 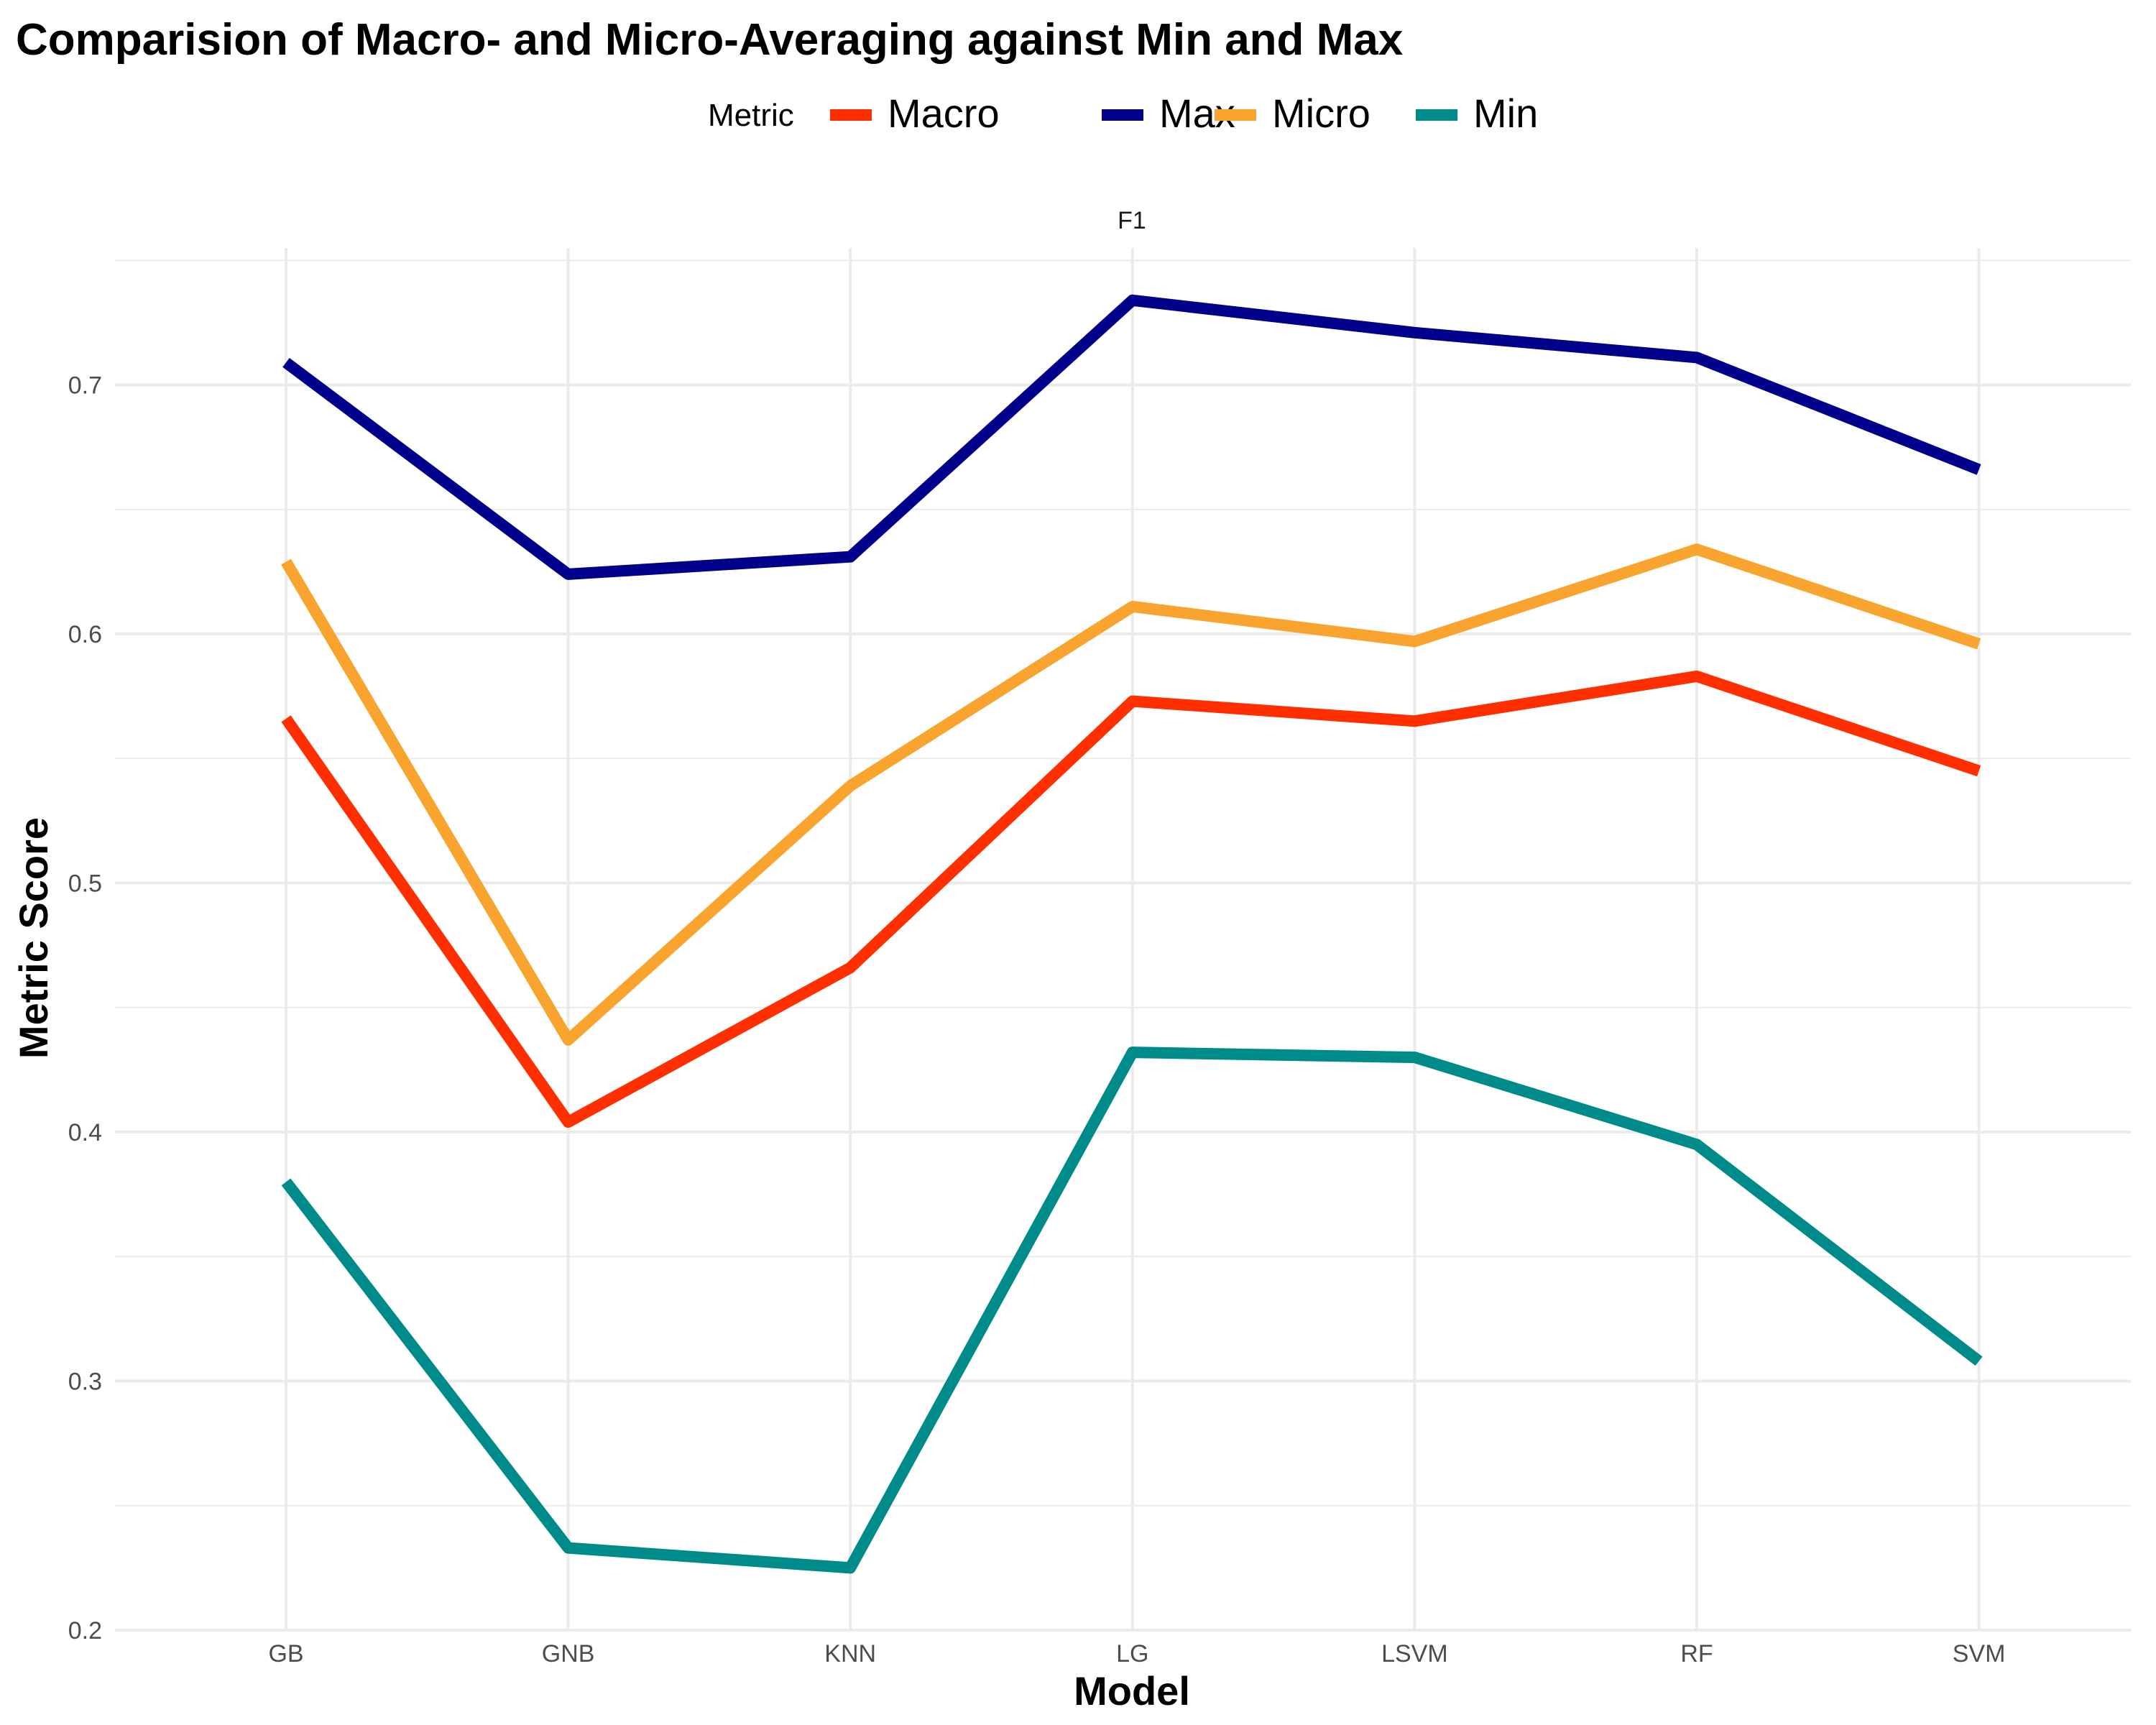 I want to click on x-axis-title: Model, so click(x=1132, y=1691).